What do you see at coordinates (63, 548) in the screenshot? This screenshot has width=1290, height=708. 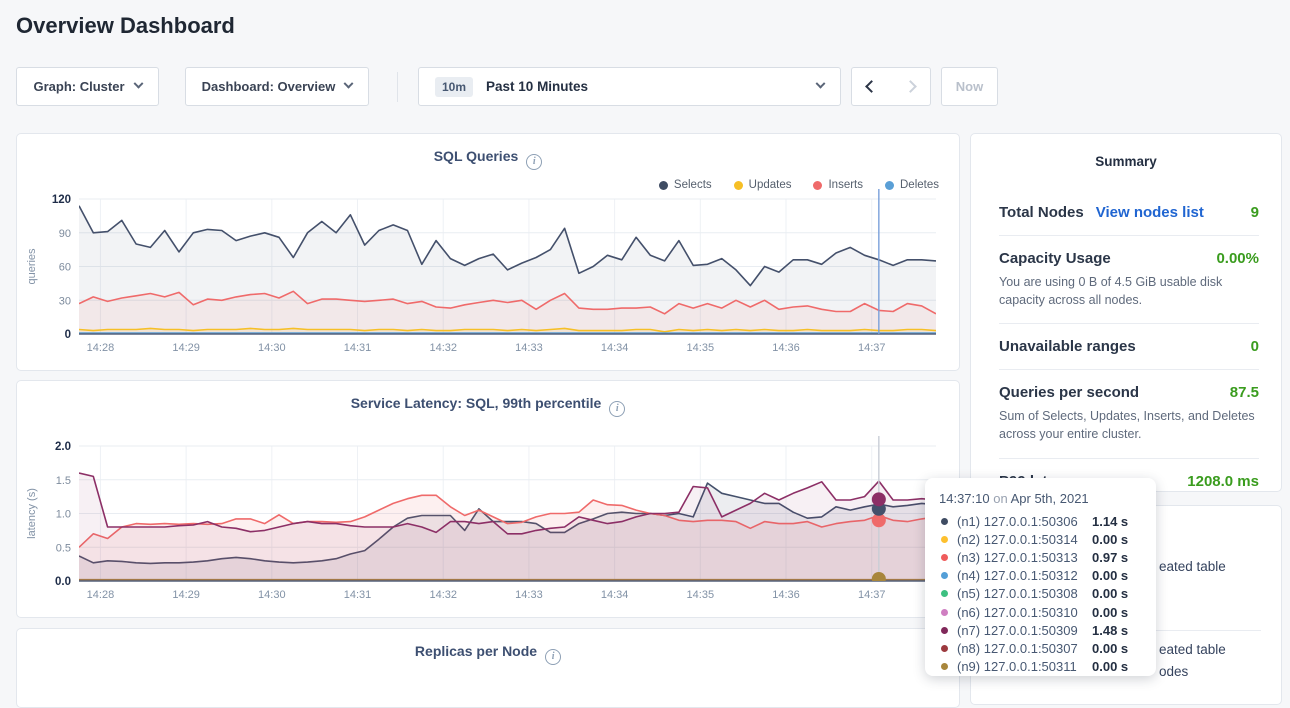 I see `svg-text: 0.5` at bounding box center [63, 548].